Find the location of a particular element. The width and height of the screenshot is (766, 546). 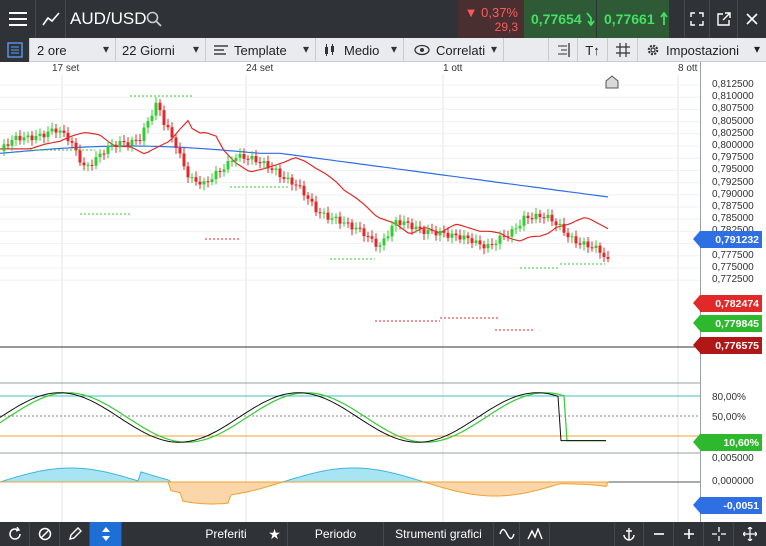

arrow-down-icon is located at coordinates (590, 19).